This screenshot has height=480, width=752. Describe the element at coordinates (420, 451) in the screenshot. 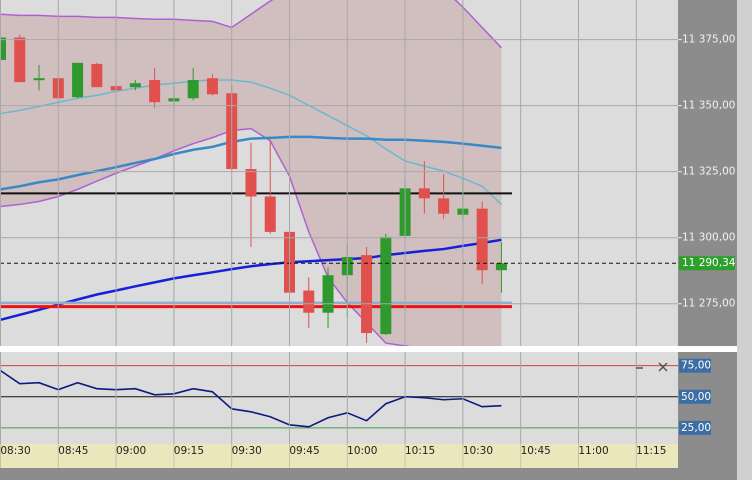

I see `x-tick-label: 10:15` at that location.